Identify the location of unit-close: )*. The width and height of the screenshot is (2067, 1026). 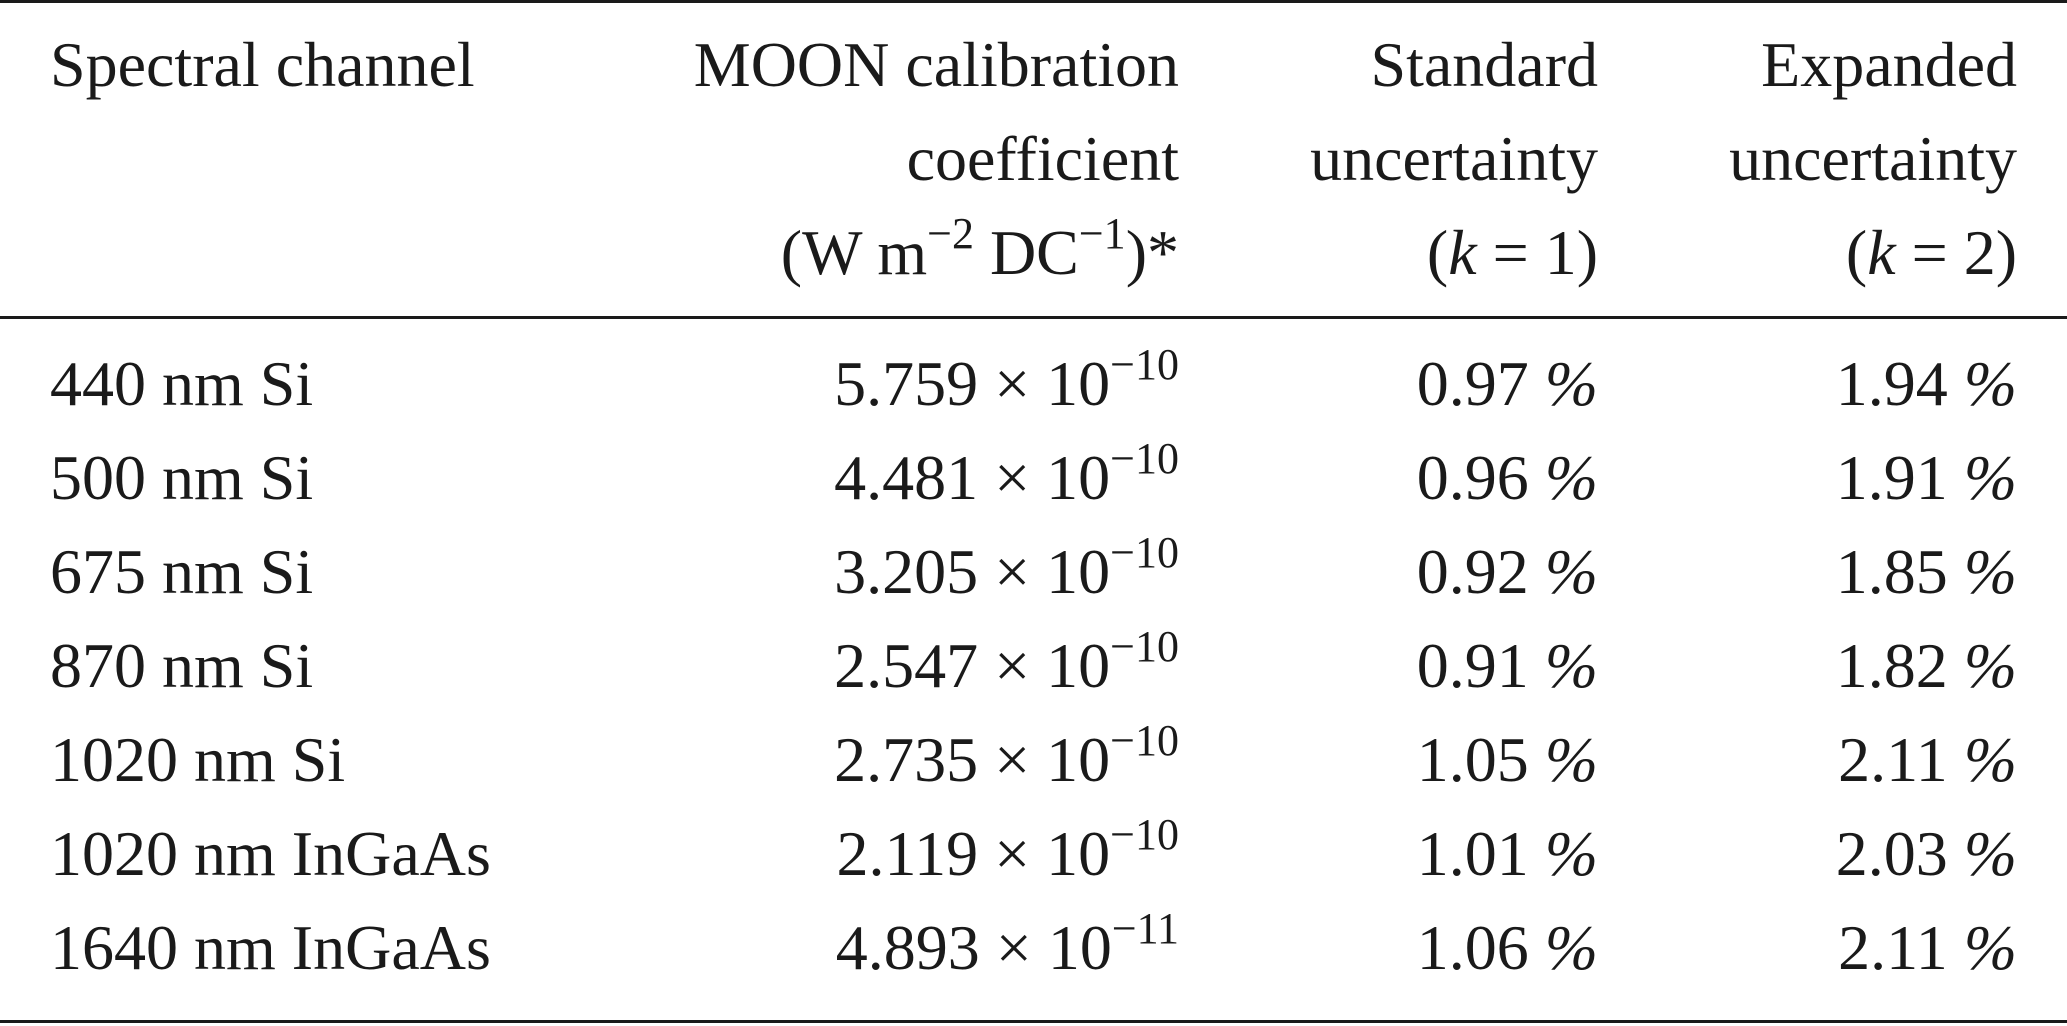
(1152, 252).